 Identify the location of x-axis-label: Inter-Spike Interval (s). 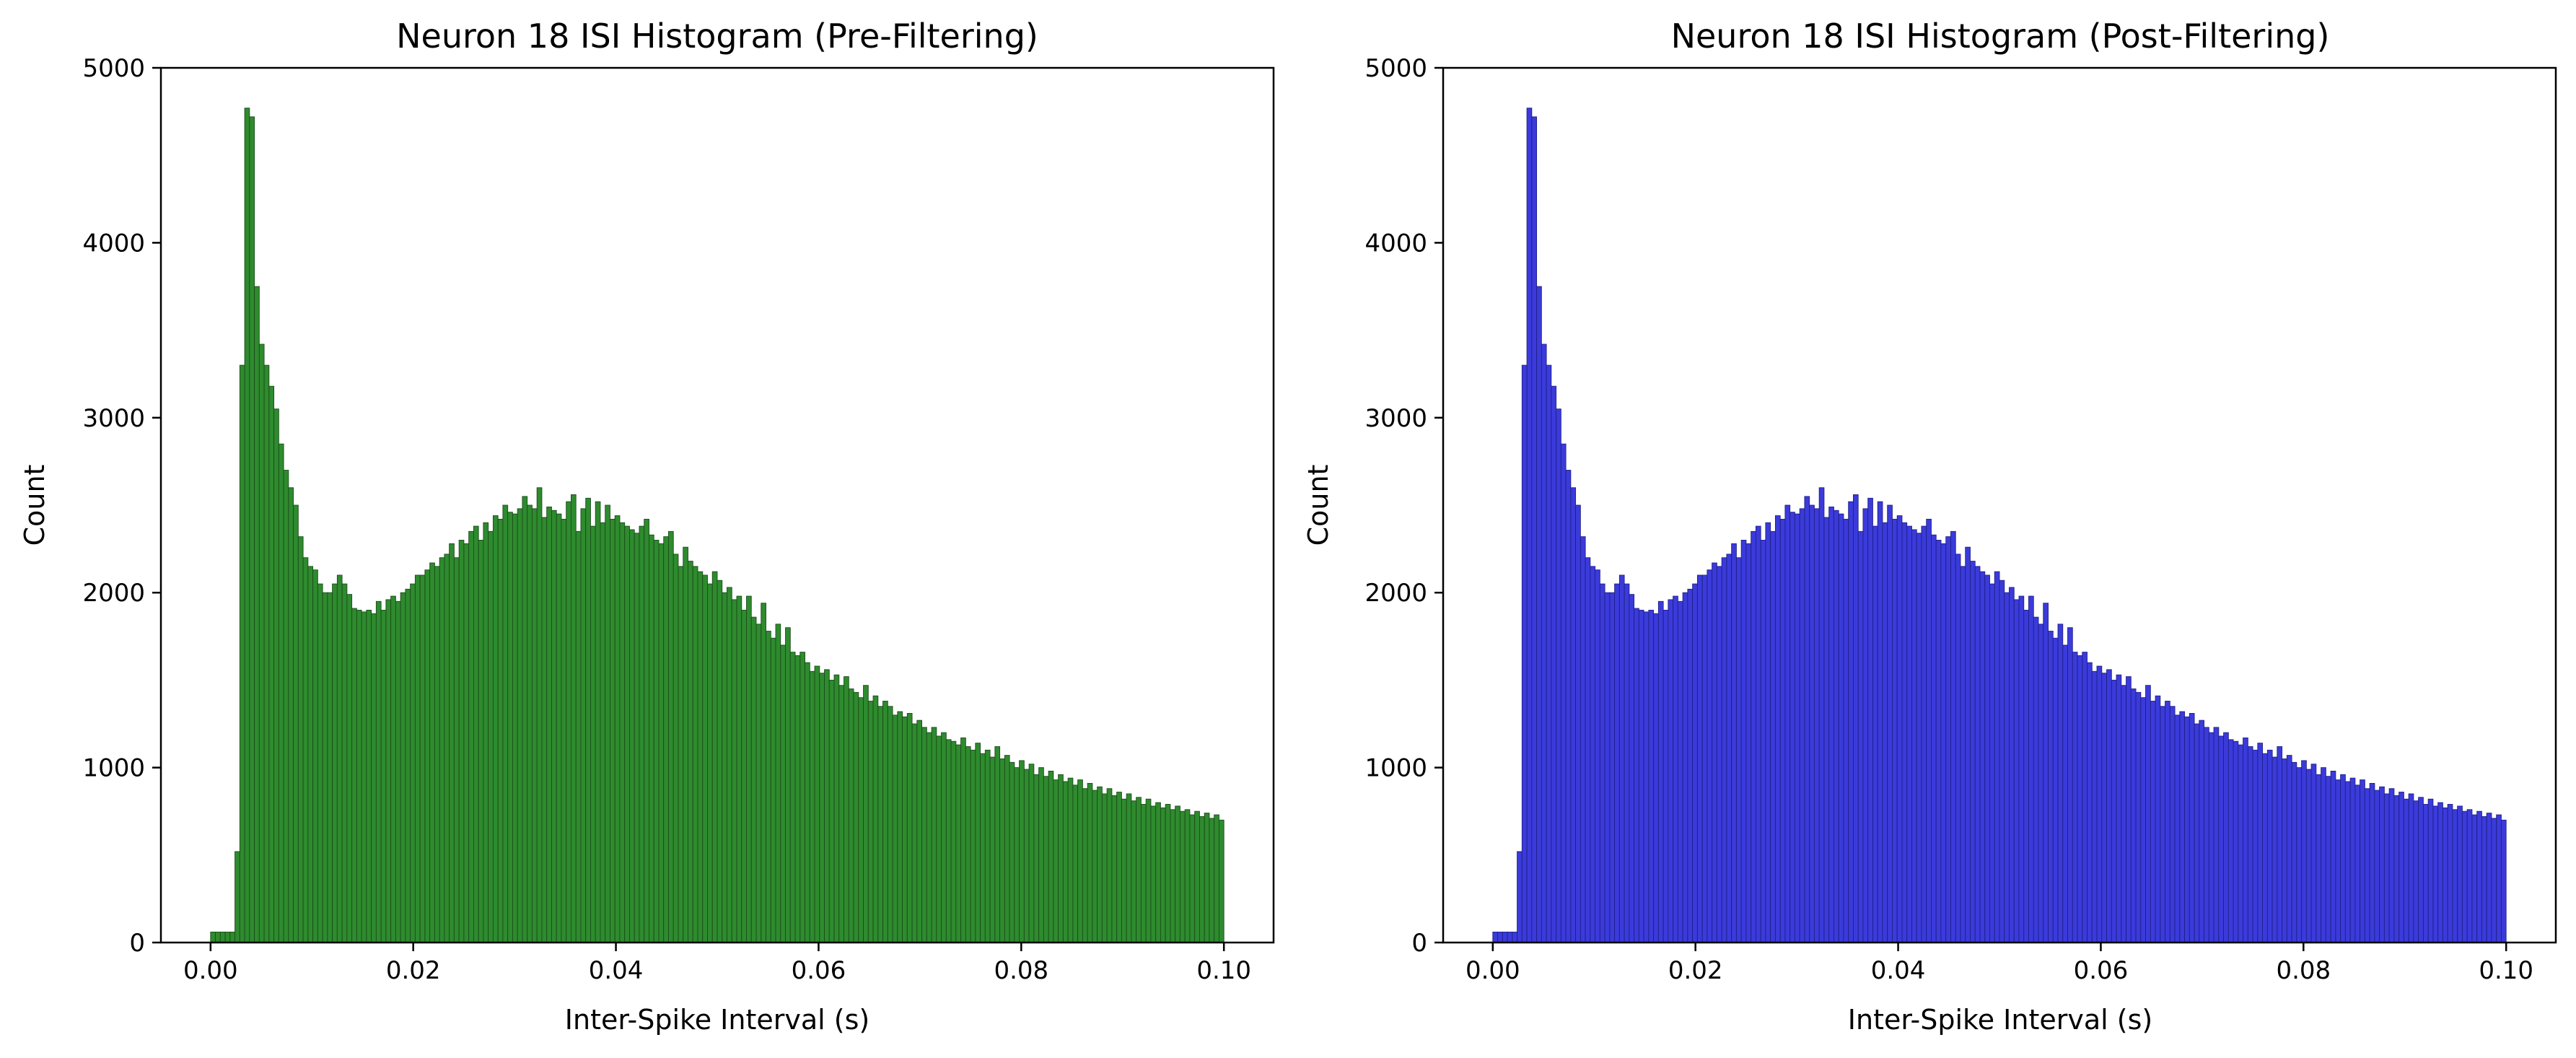
(717, 1020).